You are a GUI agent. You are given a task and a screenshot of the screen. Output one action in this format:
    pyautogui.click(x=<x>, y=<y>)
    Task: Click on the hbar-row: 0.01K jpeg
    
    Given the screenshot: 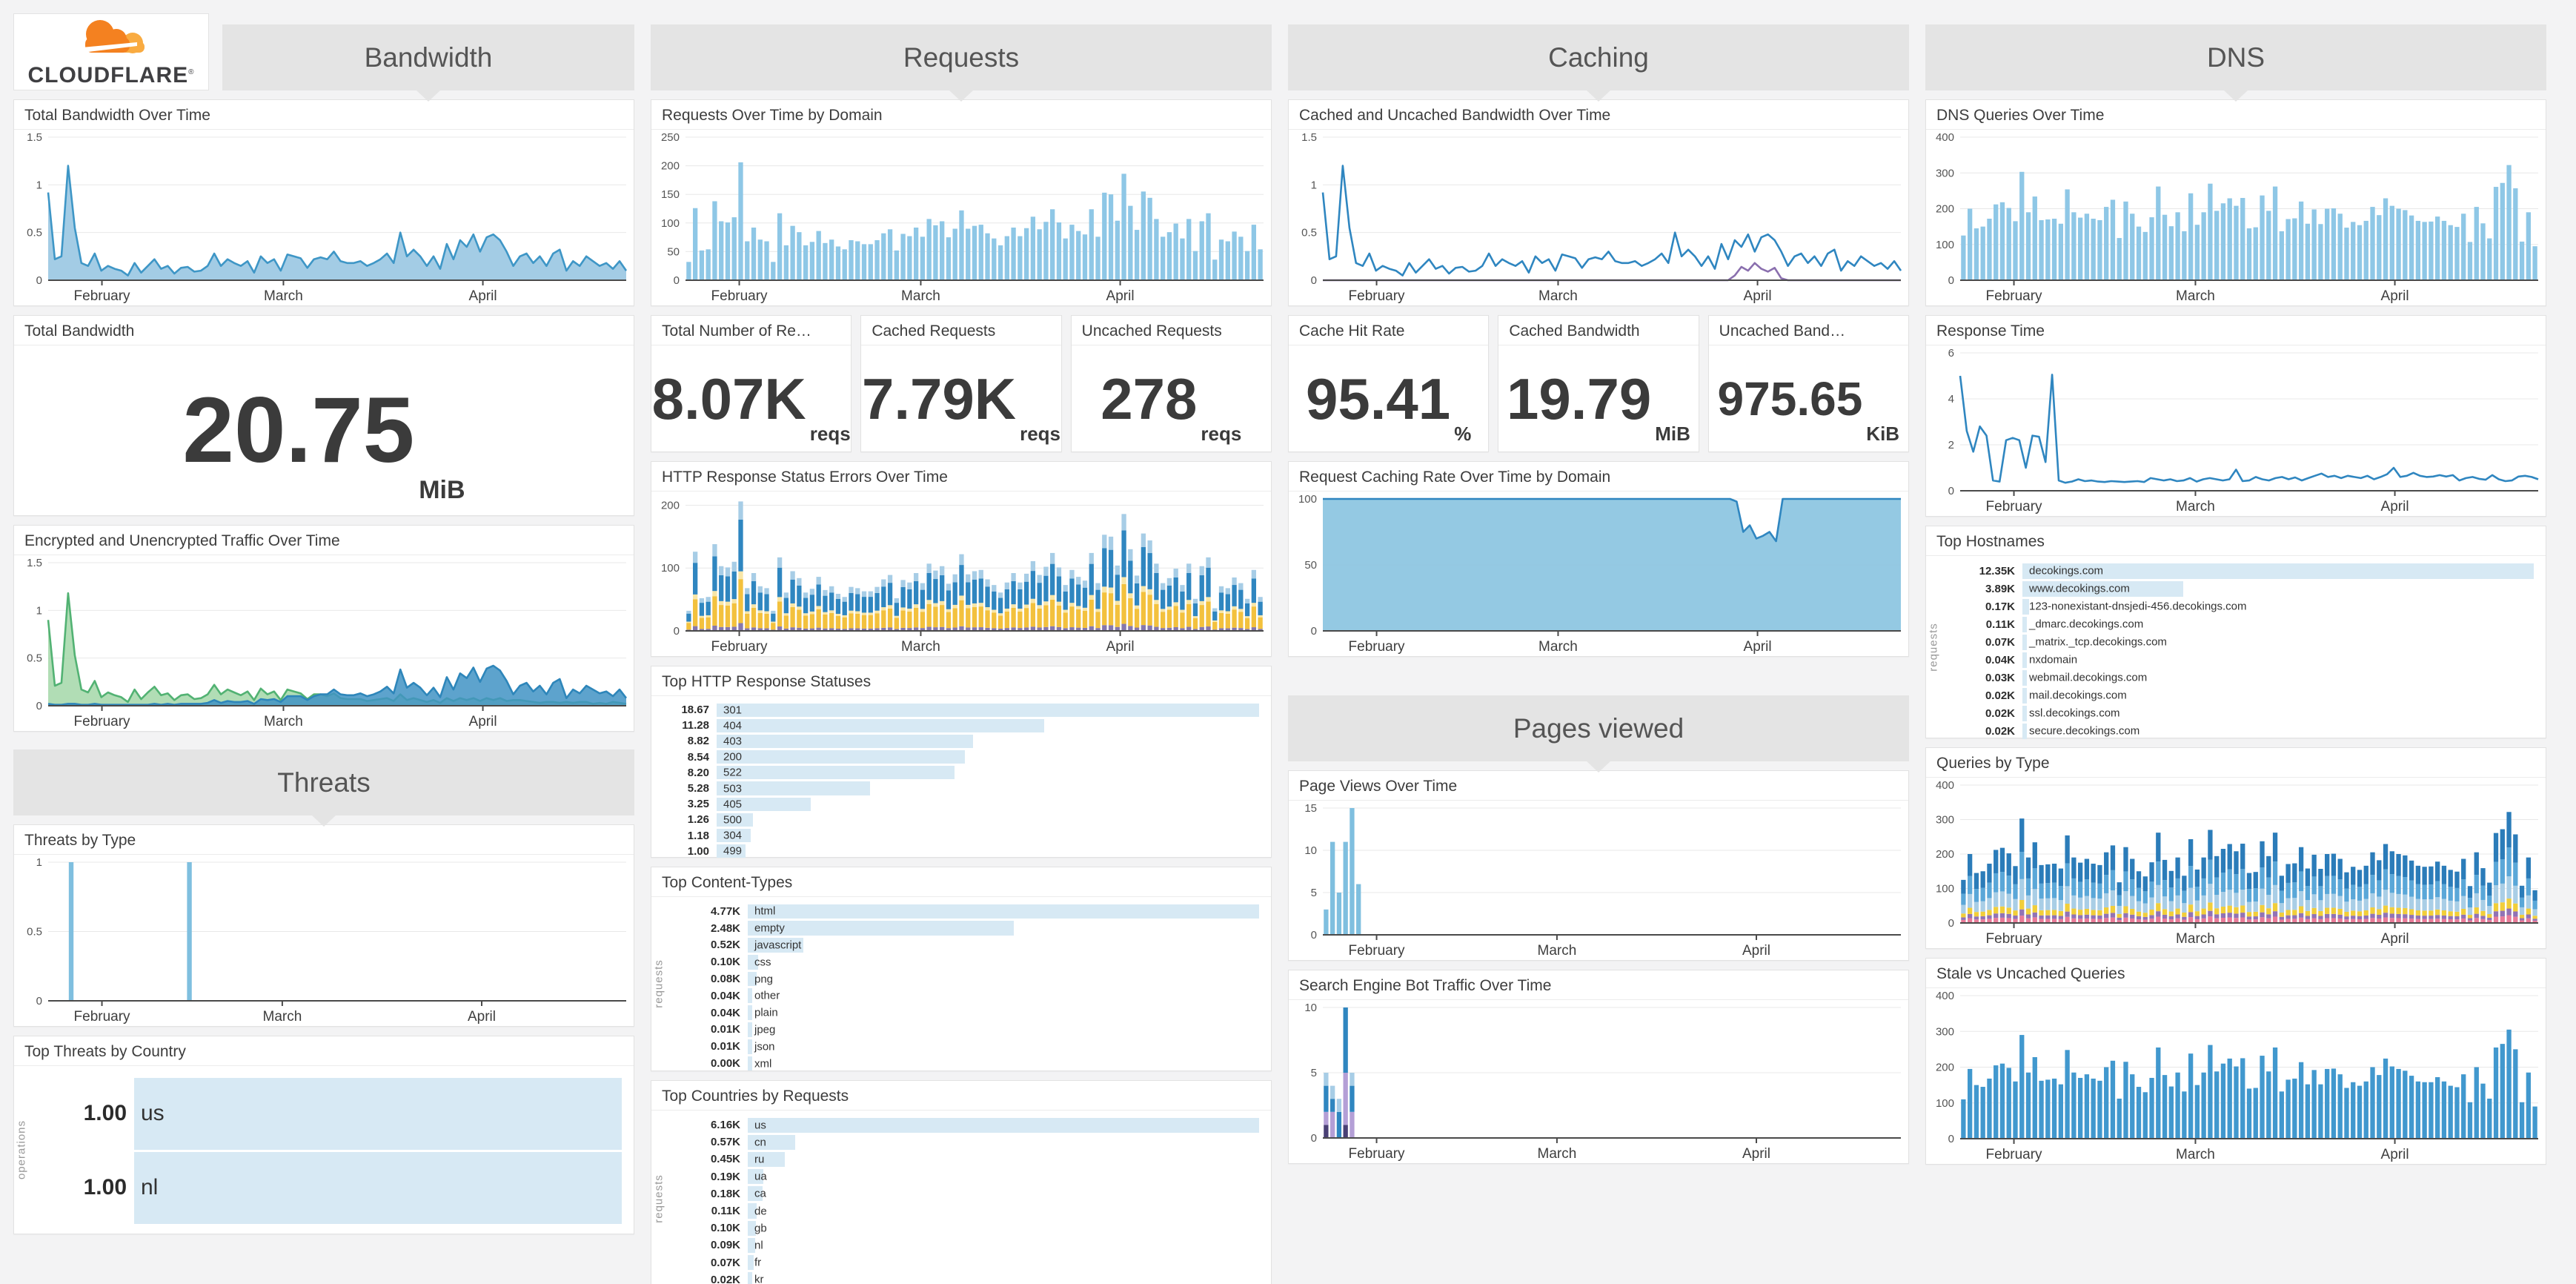 What is the action you would take?
    pyautogui.click(x=971, y=1030)
    